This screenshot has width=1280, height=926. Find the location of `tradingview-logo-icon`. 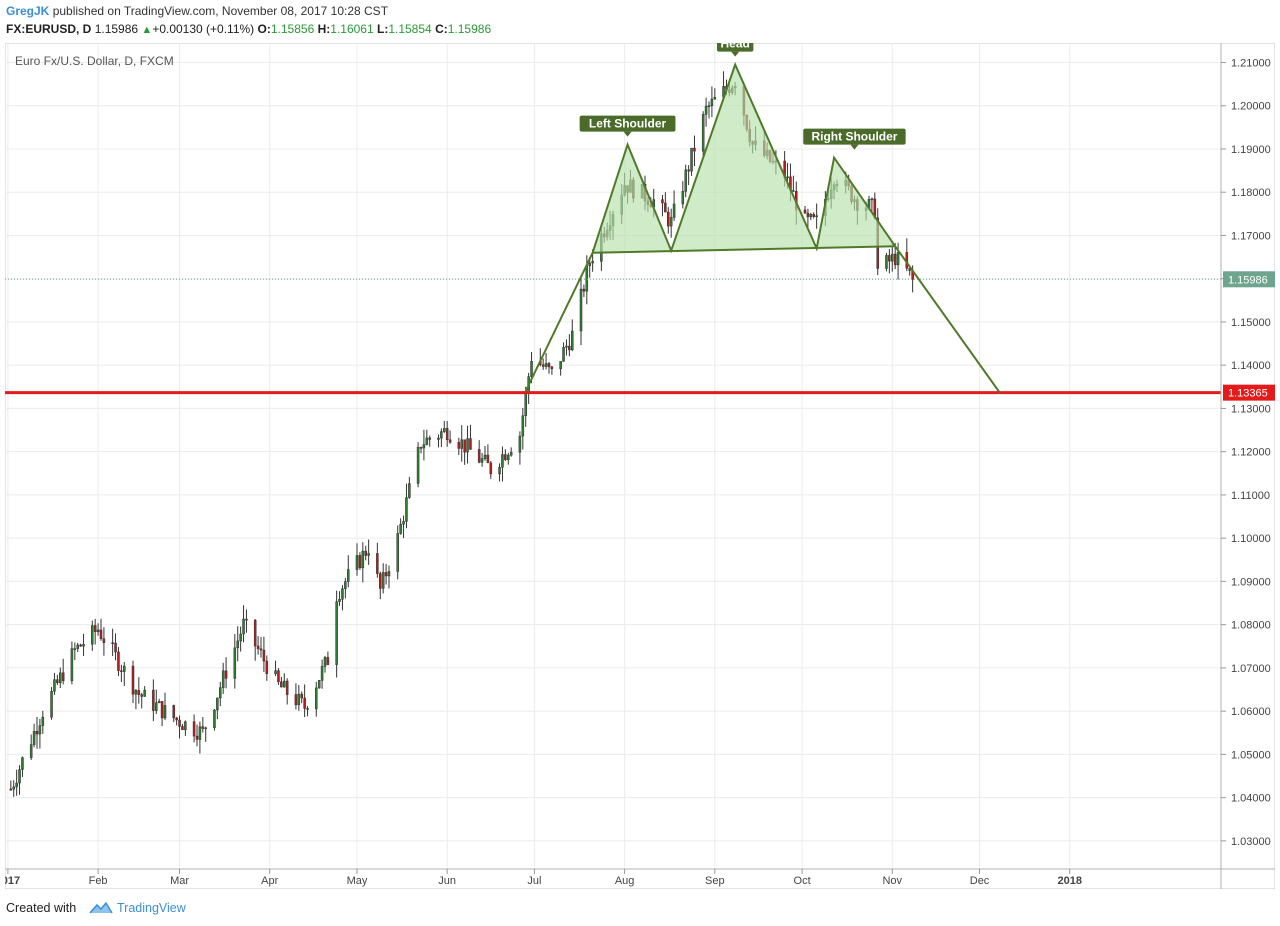

tradingview-logo-icon is located at coordinates (101, 910).